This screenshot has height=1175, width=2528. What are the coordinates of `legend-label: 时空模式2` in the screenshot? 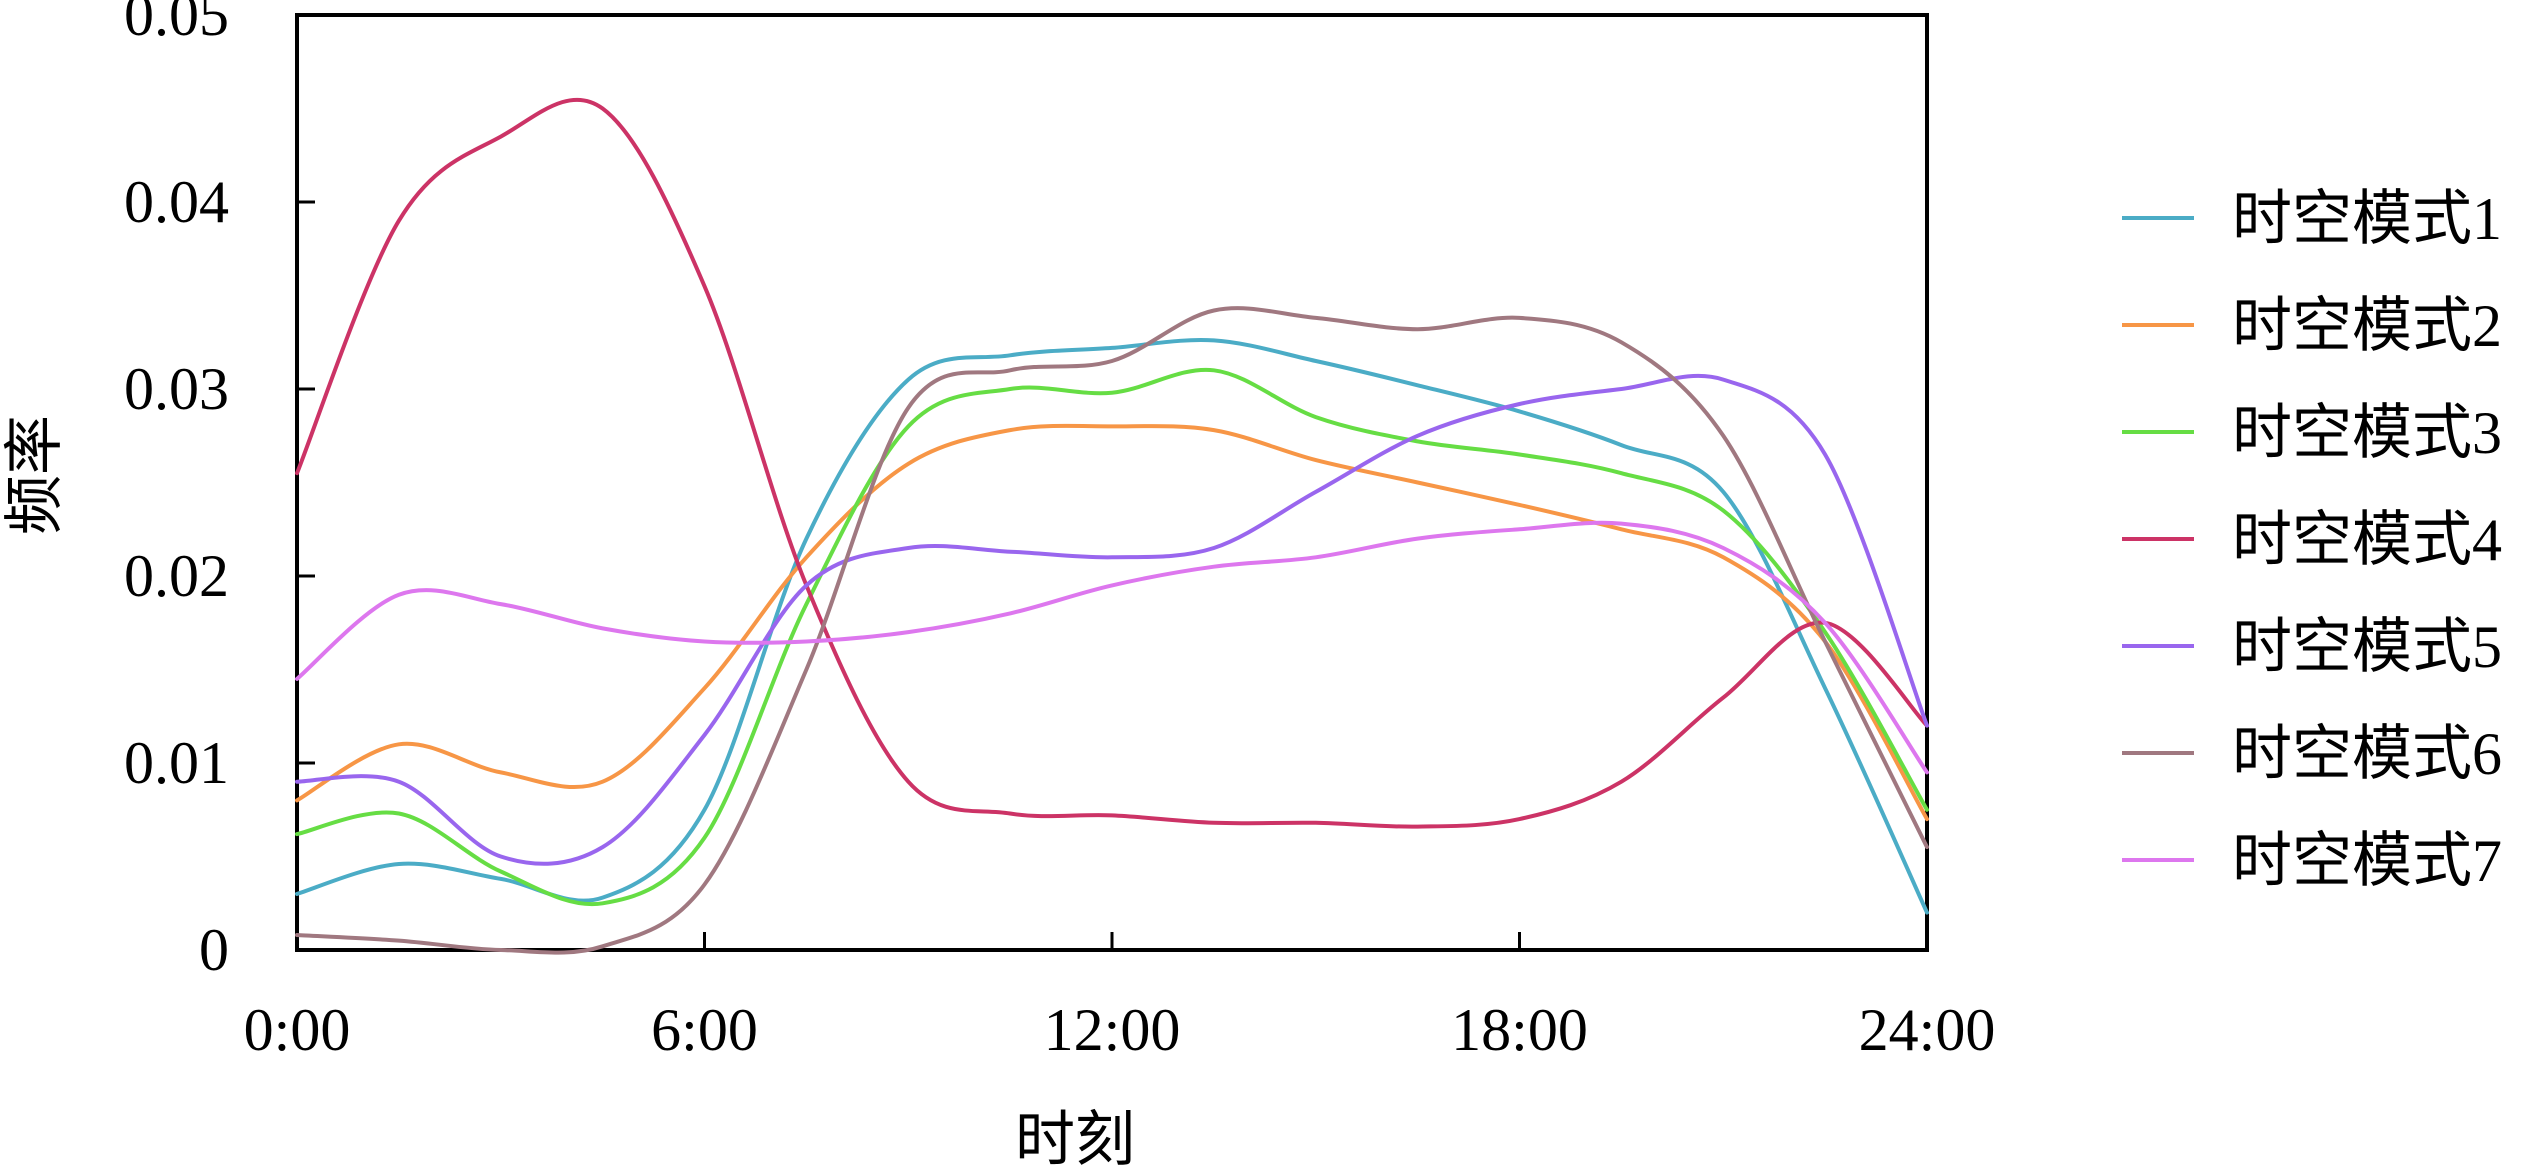 It's located at (2367, 326).